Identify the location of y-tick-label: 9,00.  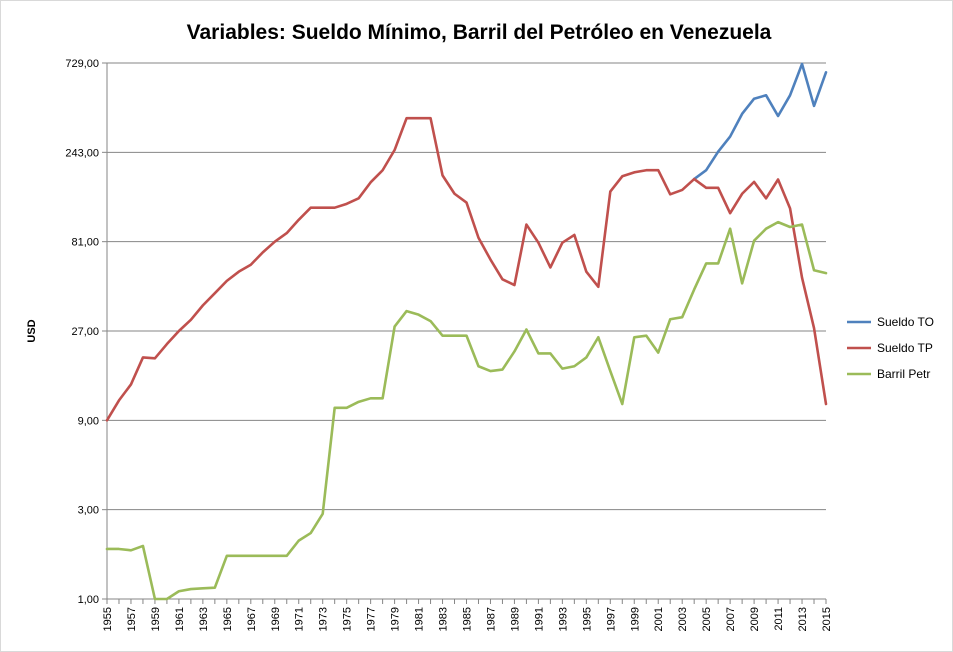
(88, 421).